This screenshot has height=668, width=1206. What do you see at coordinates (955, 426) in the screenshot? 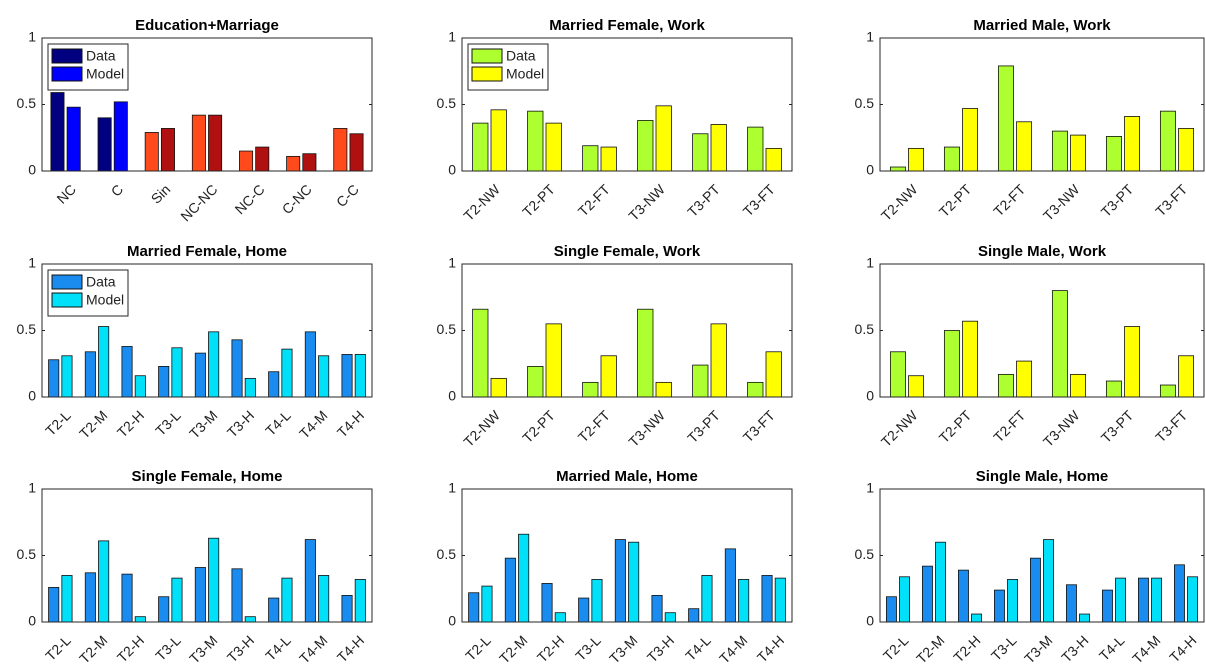
I see `x-tick-label: T2-PT` at bounding box center [955, 426].